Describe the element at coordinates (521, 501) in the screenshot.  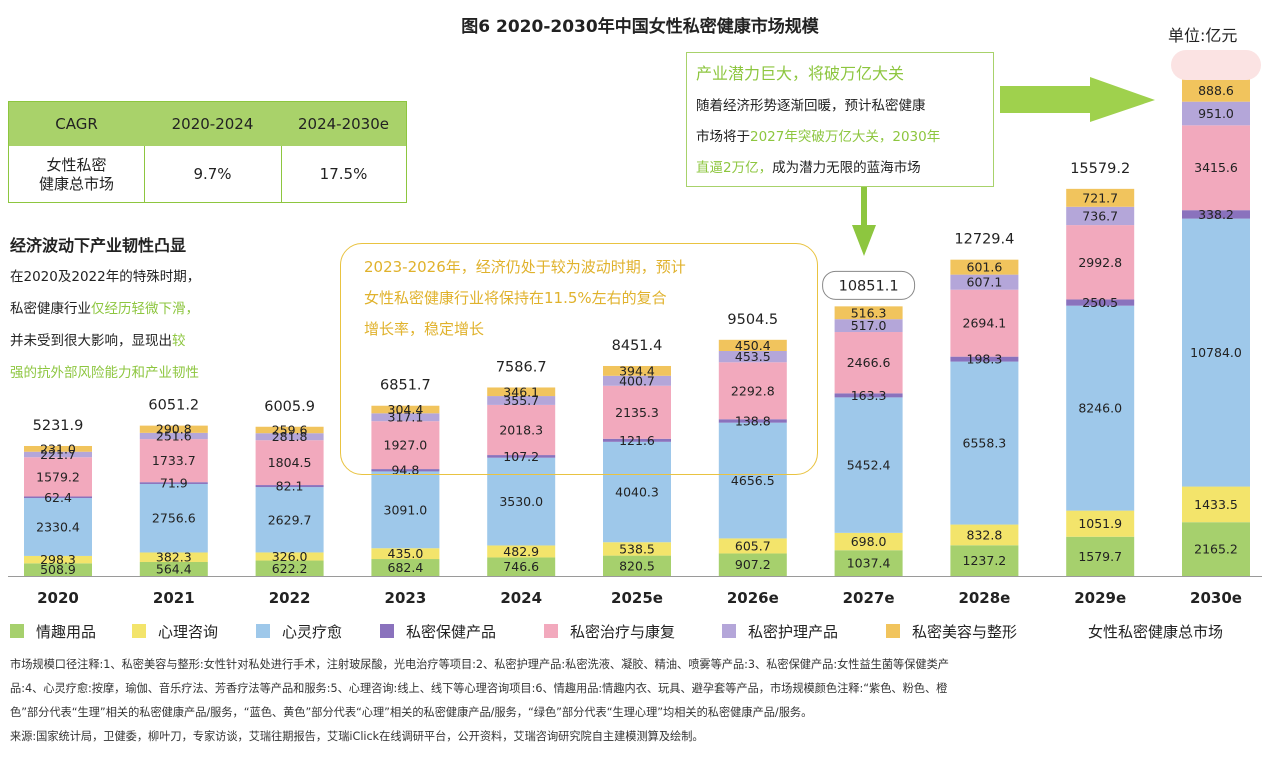
I see `segment-value-label: 3530.0` at that location.